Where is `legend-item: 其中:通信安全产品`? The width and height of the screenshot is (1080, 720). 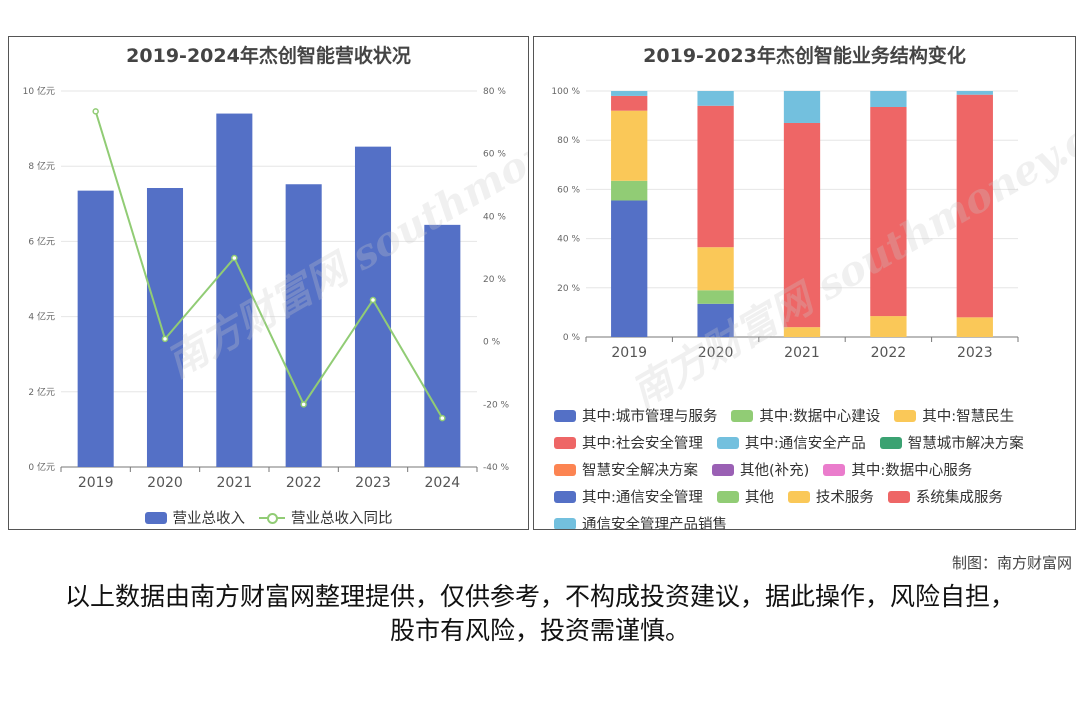
legend-item: 其中:通信安全产品 is located at coordinates (791, 442).